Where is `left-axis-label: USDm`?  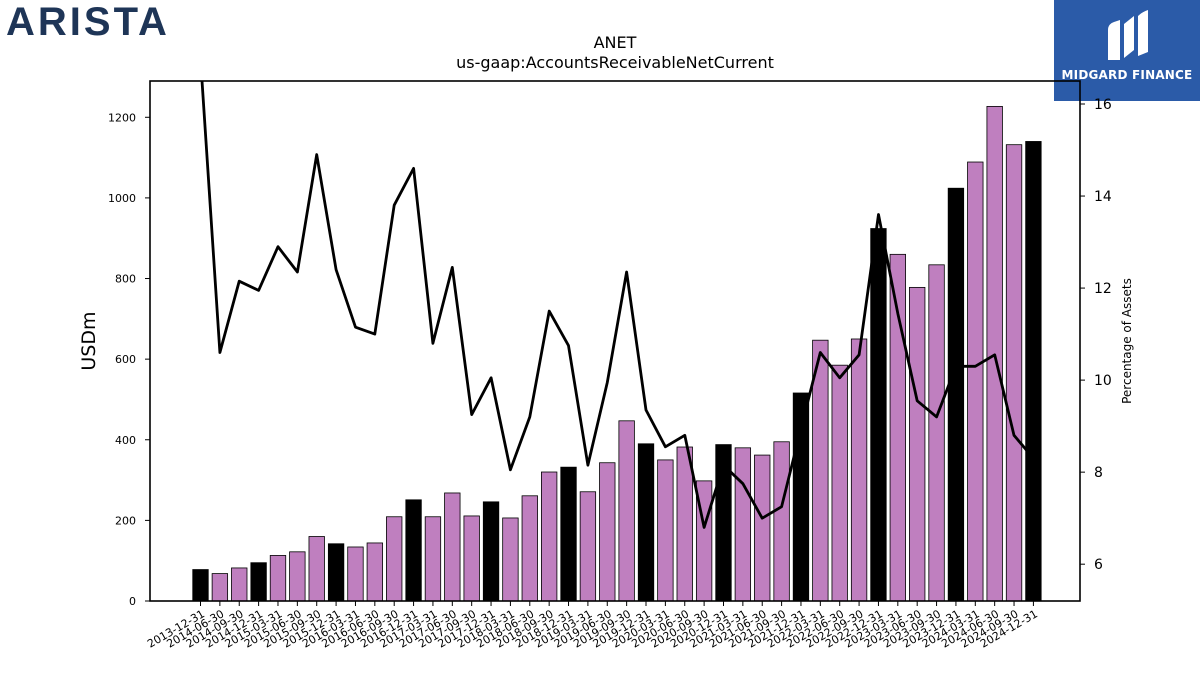 left-axis-label: USDm is located at coordinates (89, 340).